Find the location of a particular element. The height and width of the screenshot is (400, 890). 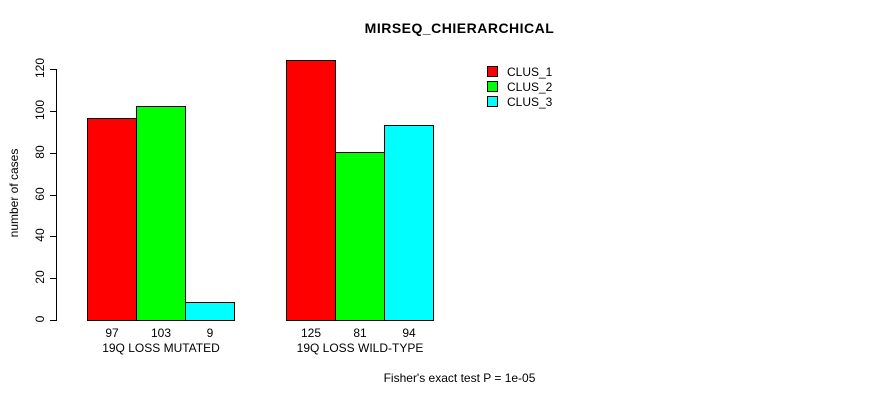

footer-stat-text: Fisher's exact test P = 1e-05 is located at coordinates (459, 378).